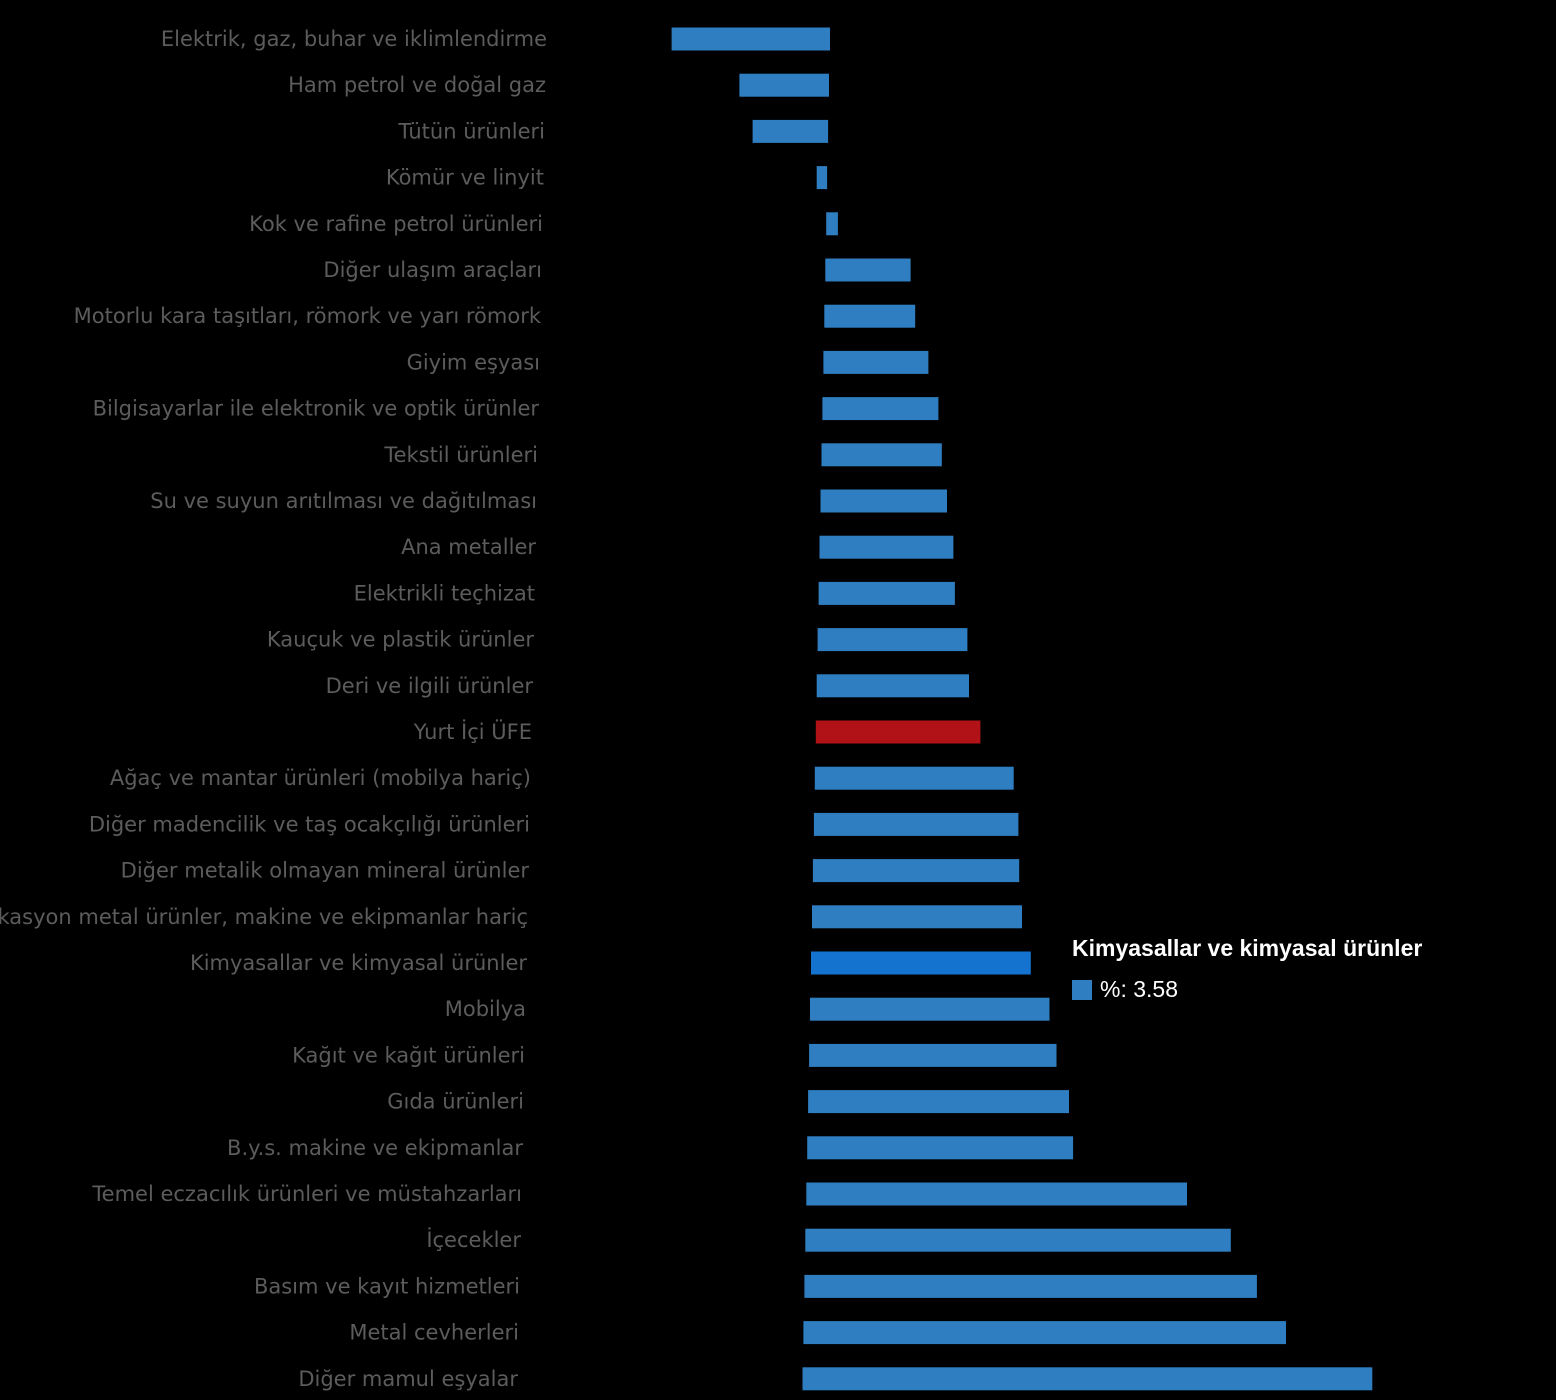  What do you see at coordinates (325, 871) in the screenshot?
I see `category-label-19: Diğer metalik olmayan mineral ürünler` at bounding box center [325, 871].